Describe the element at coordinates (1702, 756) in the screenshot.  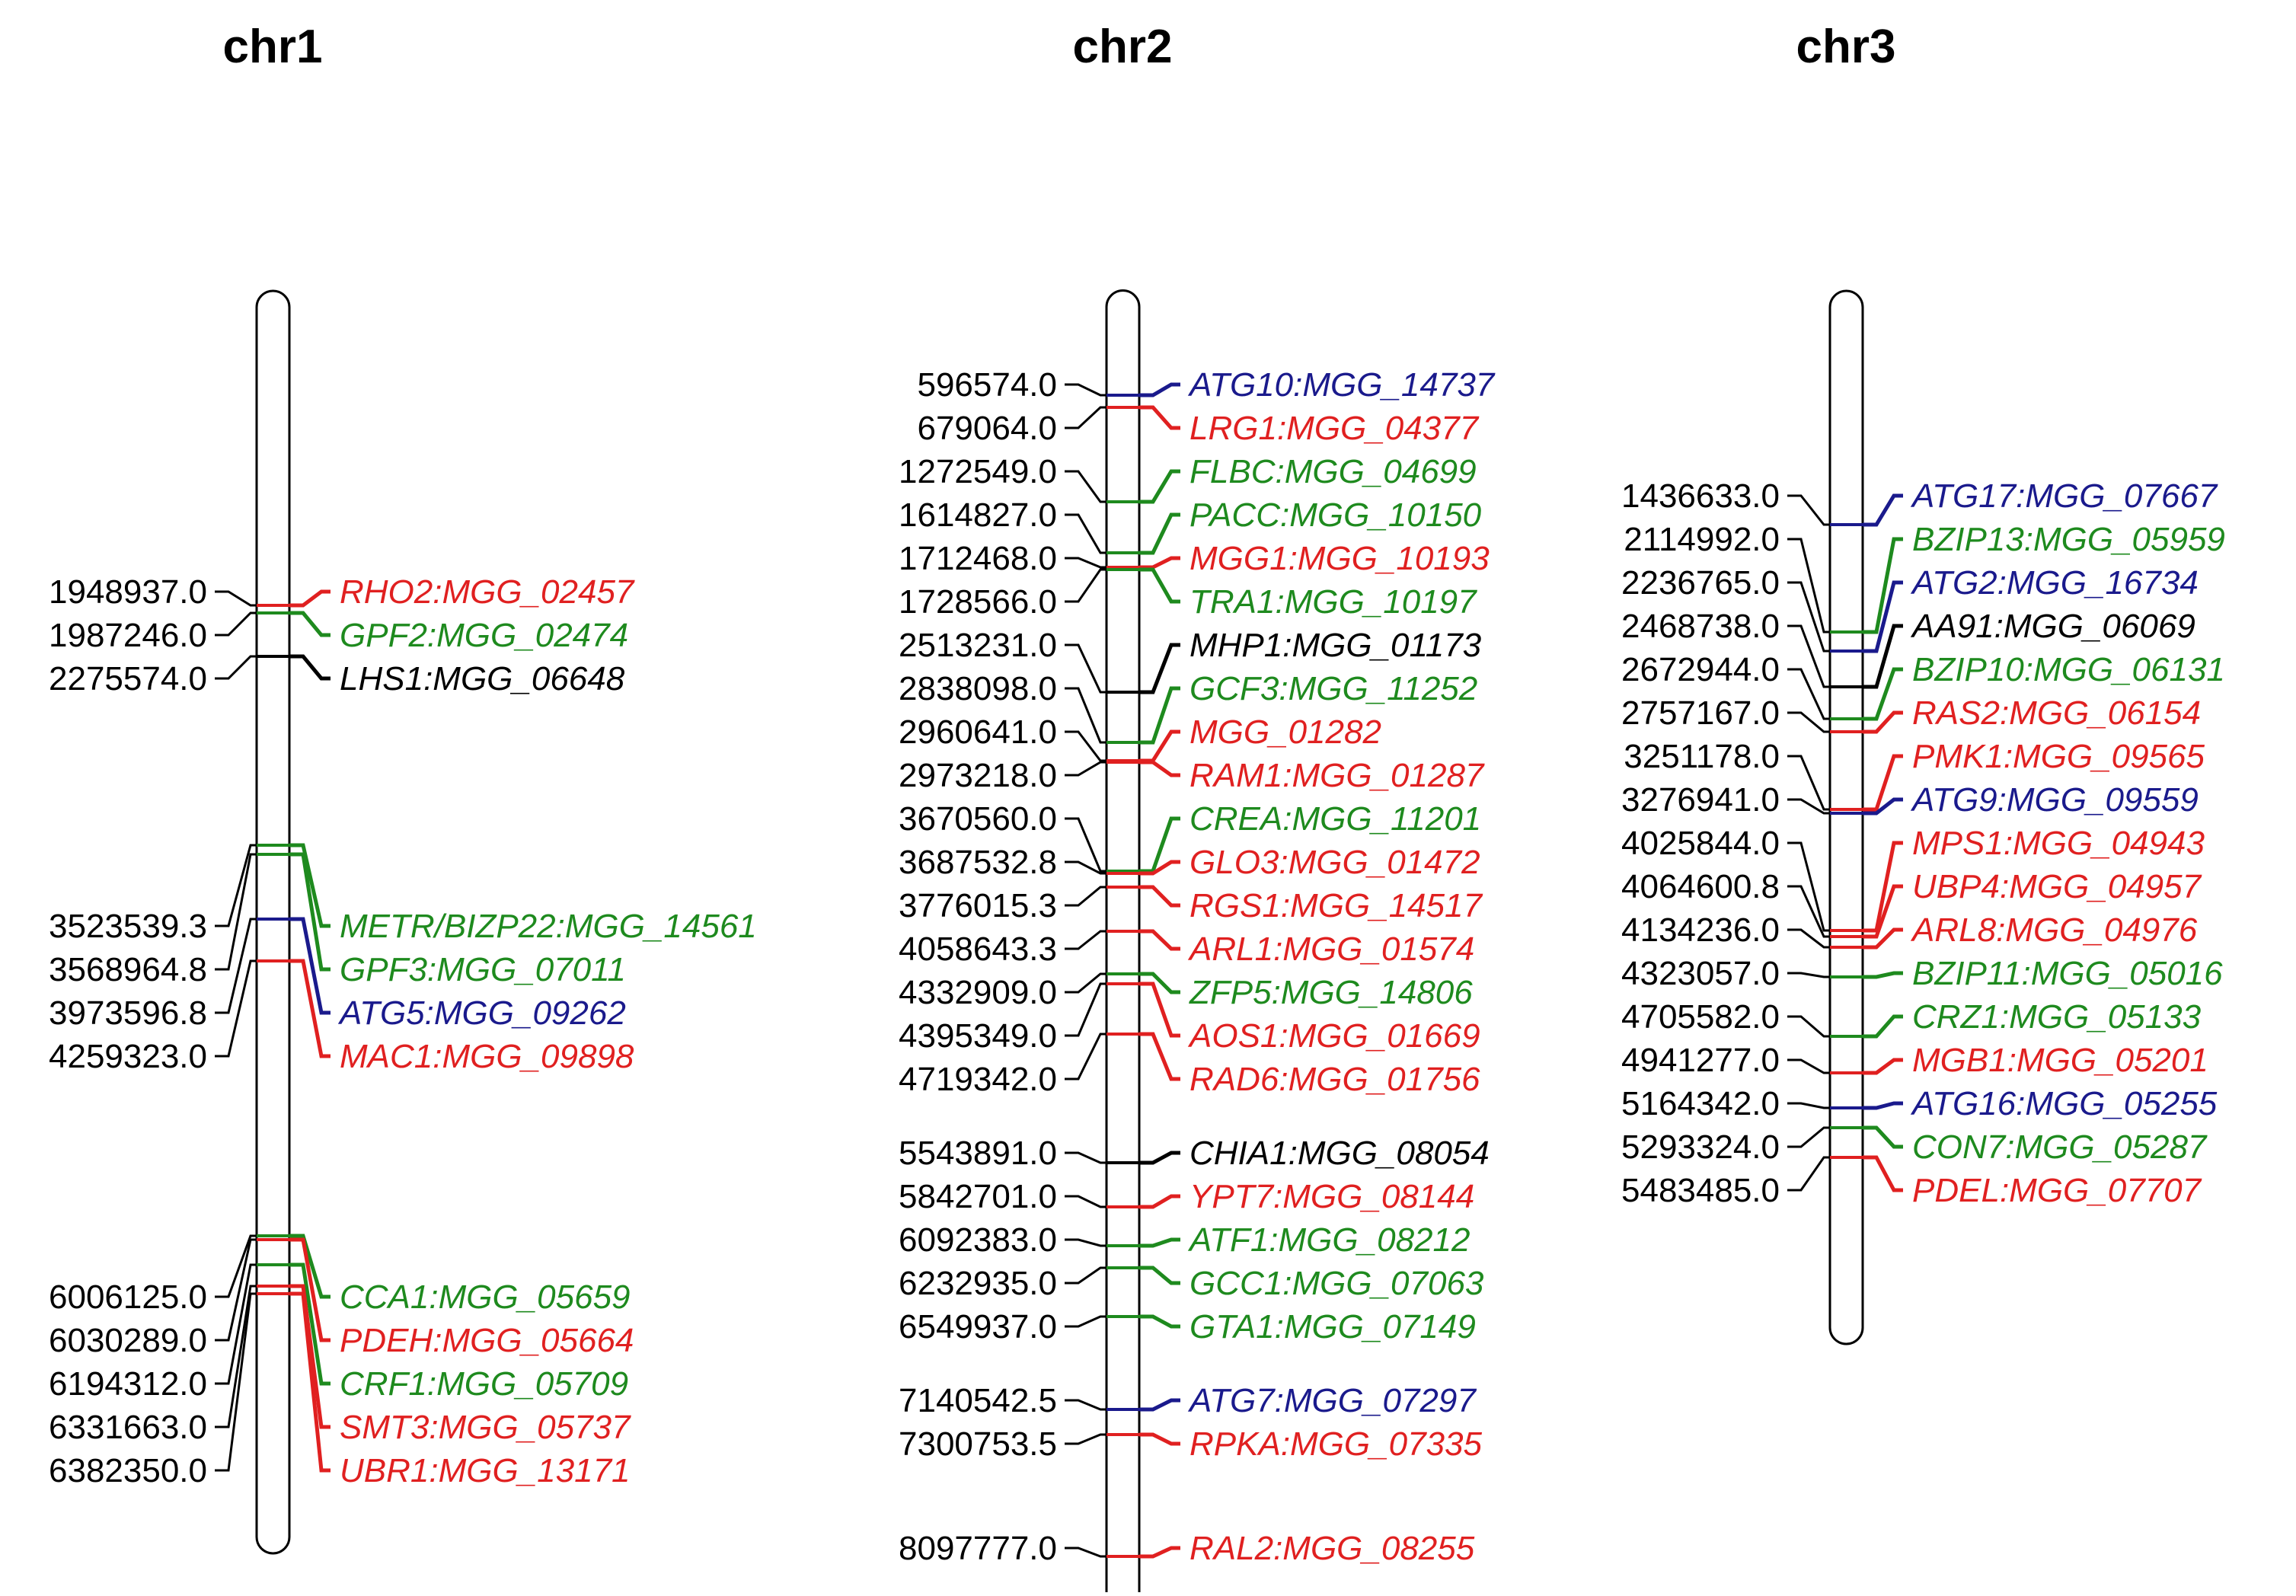
I see `locus-position-label: 3251178.0` at that location.